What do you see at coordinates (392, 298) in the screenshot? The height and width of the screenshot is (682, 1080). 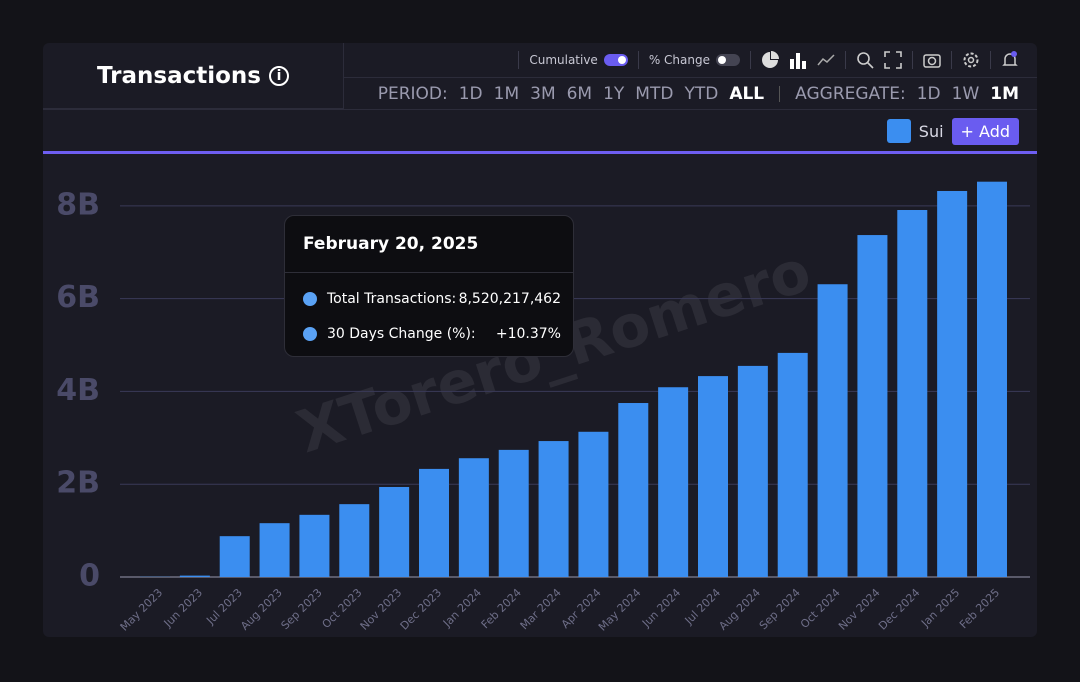 I see `tooltip-label: Total Transactions:` at bounding box center [392, 298].